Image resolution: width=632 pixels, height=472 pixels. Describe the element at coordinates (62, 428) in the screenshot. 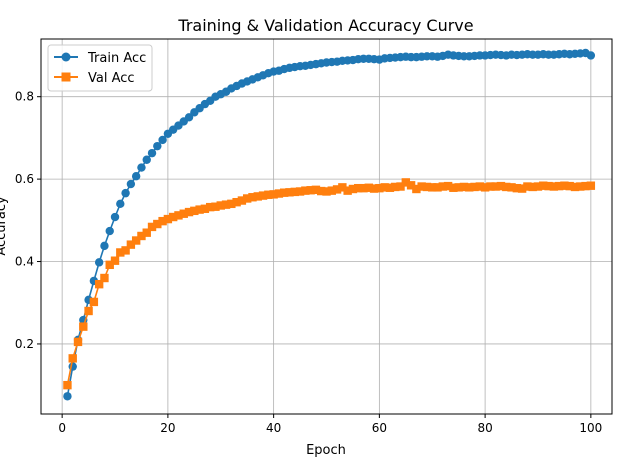

I see `x-tick-label: 0` at that location.